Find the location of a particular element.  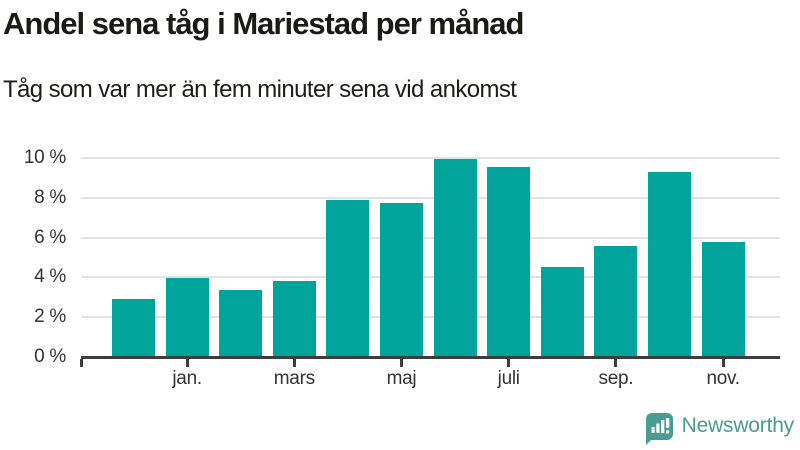

x-axis-tick-label: jan. is located at coordinates (187, 378).